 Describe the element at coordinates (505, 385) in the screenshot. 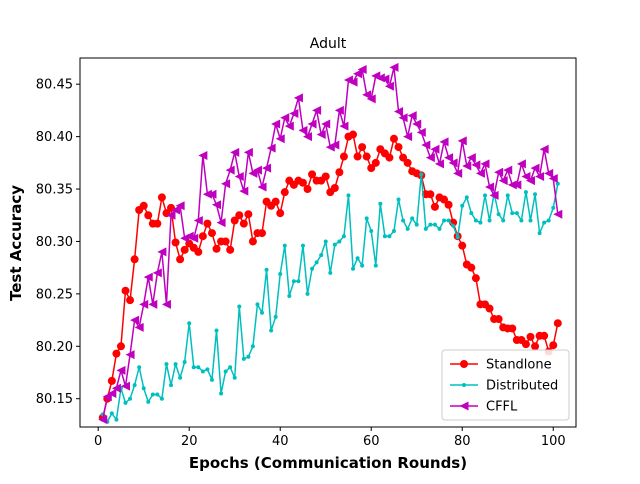

I see `legend-box` at that location.